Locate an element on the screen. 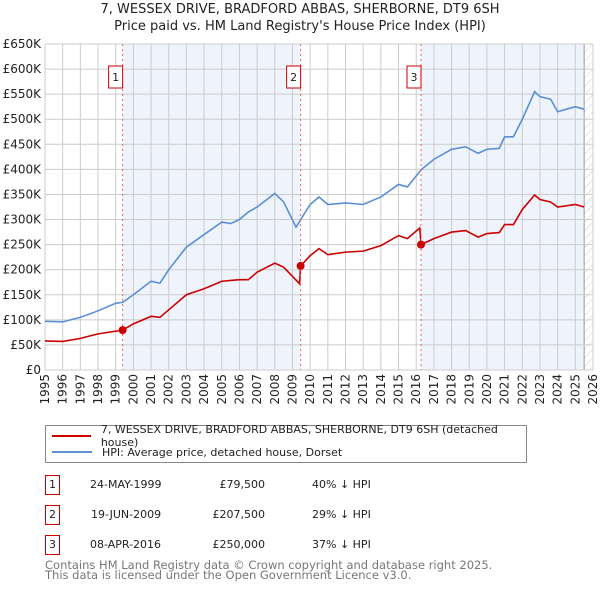  y-tick-label: £300K is located at coordinates (23, 220).